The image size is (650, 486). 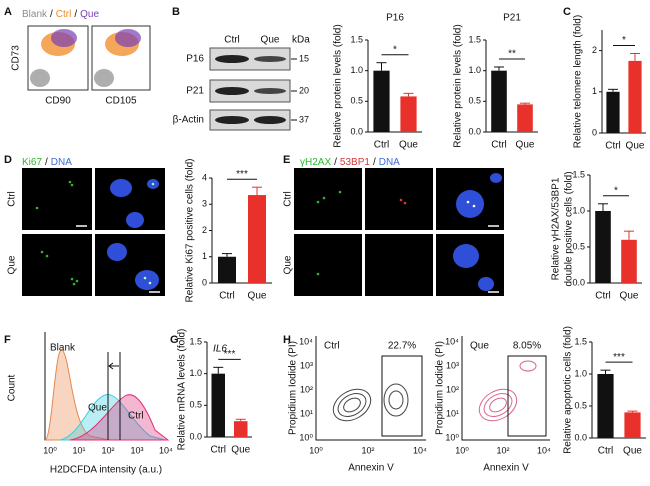 I want to click on y-axis-label: Relative apoptotic cells (fold), so click(x=568, y=390).